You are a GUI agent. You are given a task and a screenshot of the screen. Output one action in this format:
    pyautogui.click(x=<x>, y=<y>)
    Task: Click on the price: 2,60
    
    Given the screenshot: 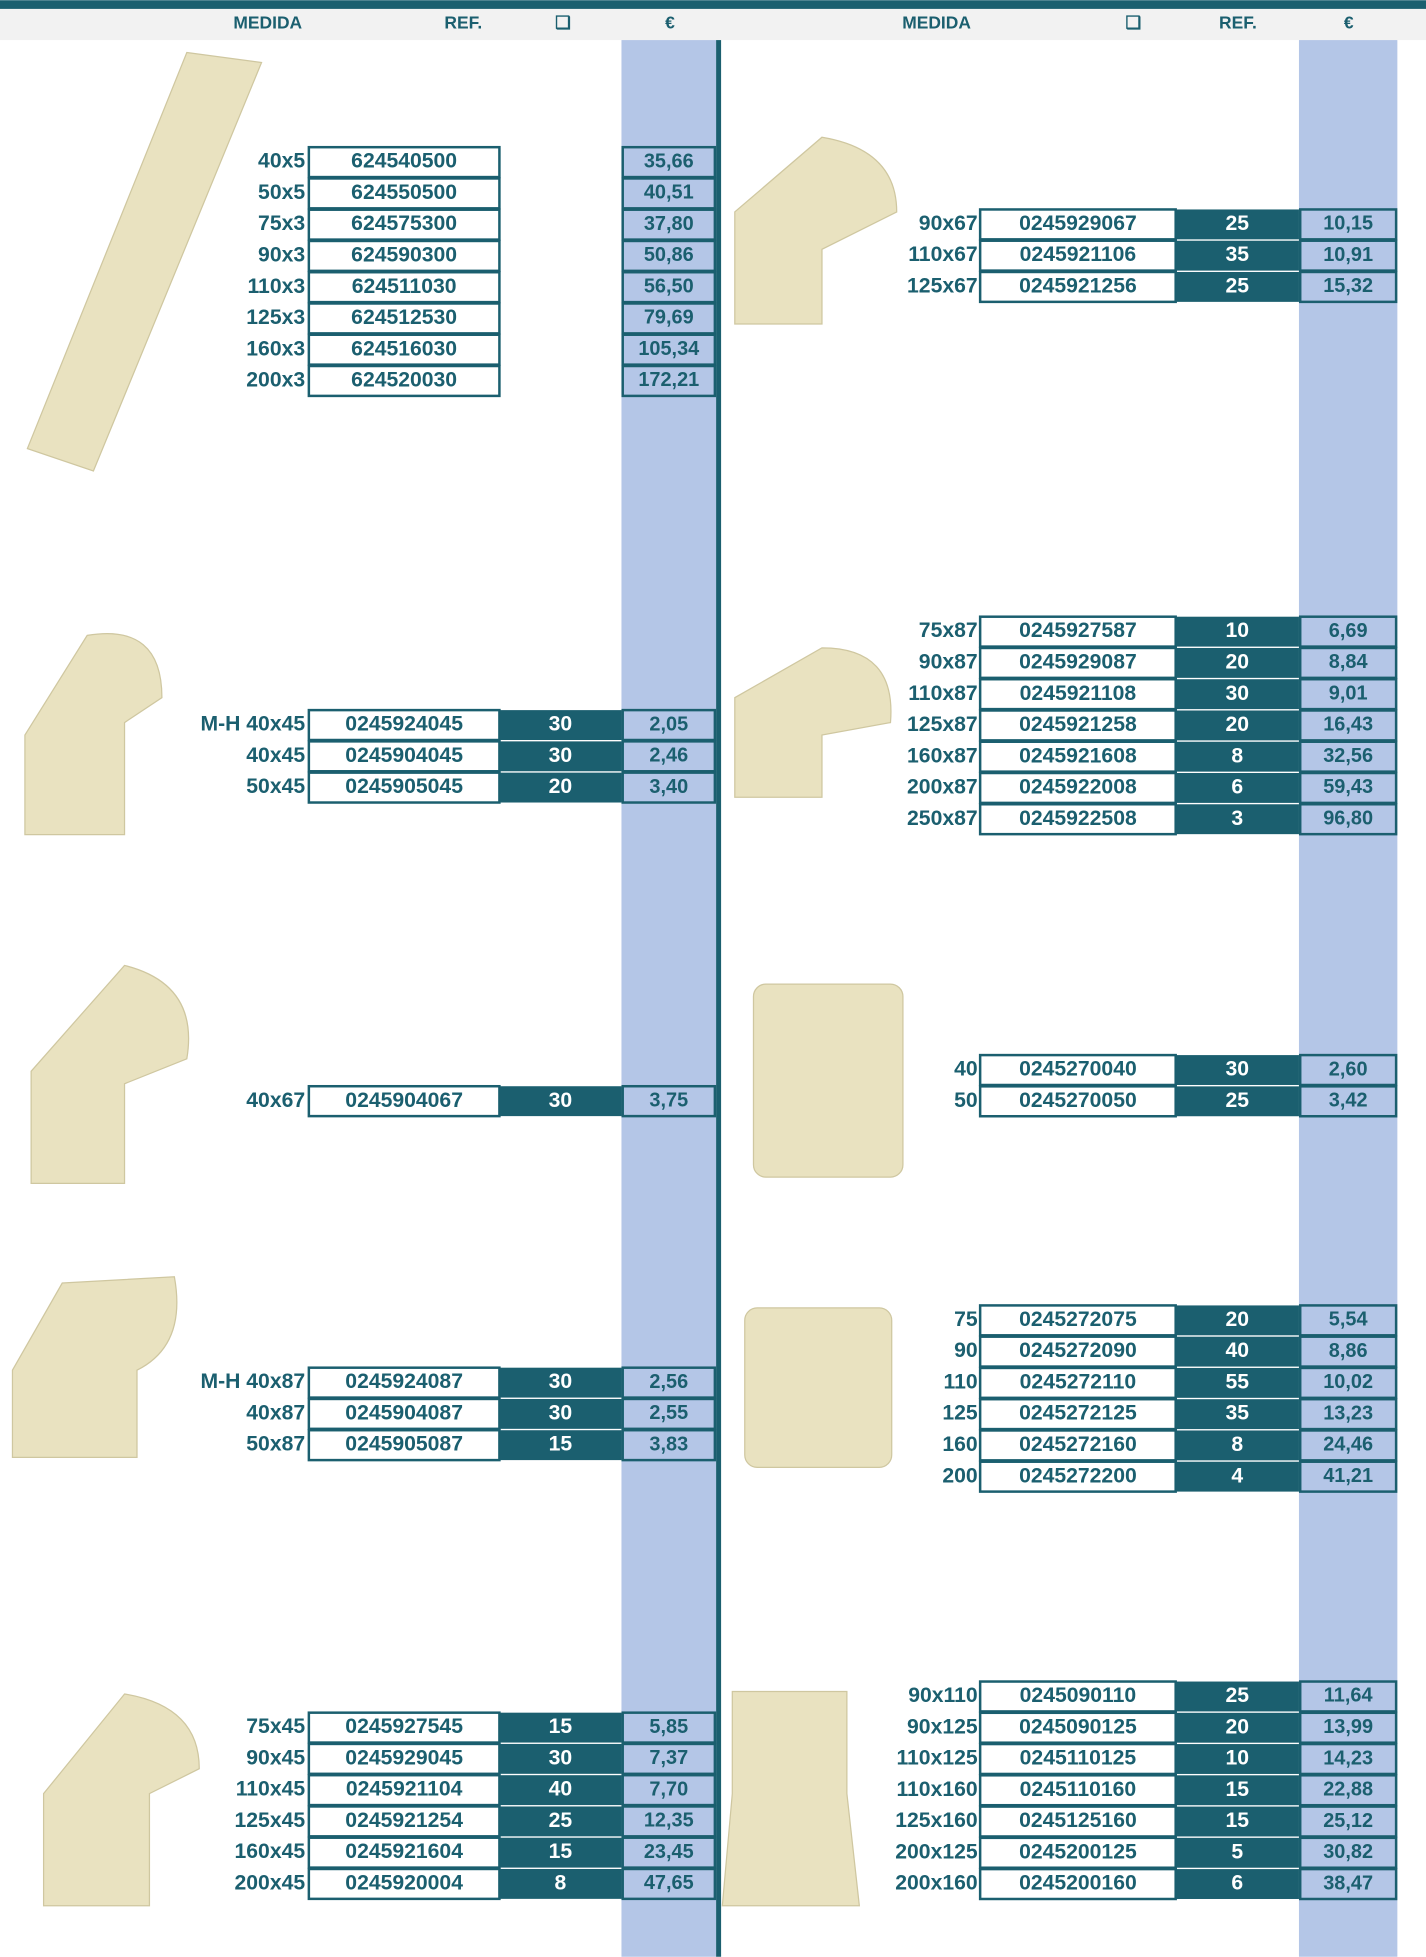 What is the action you would take?
    pyautogui.click(x=1348, y=1069)
    